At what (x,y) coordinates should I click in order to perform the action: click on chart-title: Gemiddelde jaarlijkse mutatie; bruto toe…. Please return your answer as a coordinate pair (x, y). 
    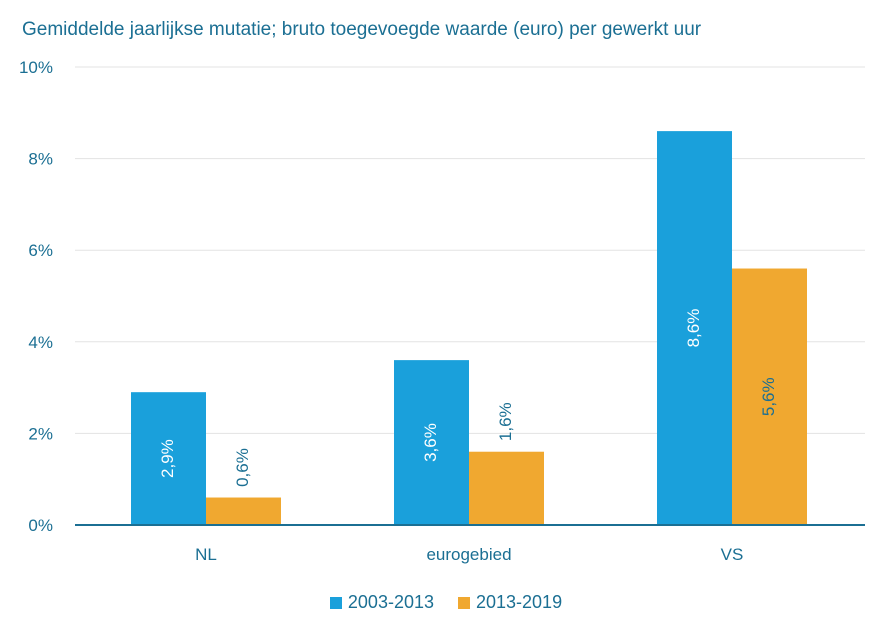
    Looking at the image, I should click on (362, 29).